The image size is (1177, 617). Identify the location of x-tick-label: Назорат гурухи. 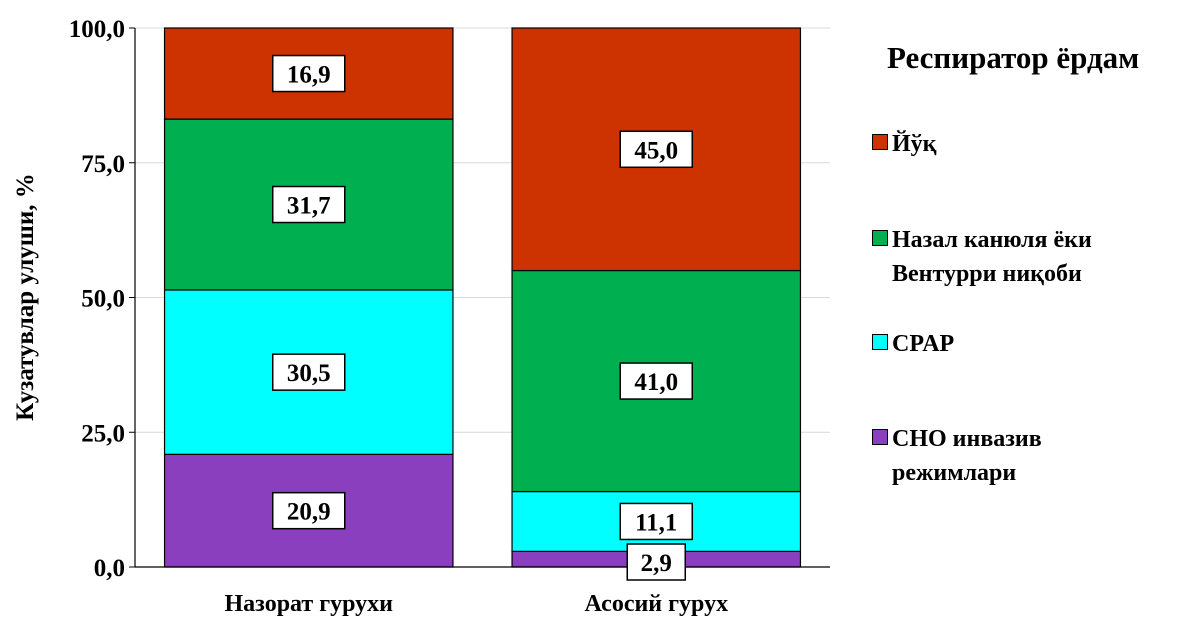
(309, 604).